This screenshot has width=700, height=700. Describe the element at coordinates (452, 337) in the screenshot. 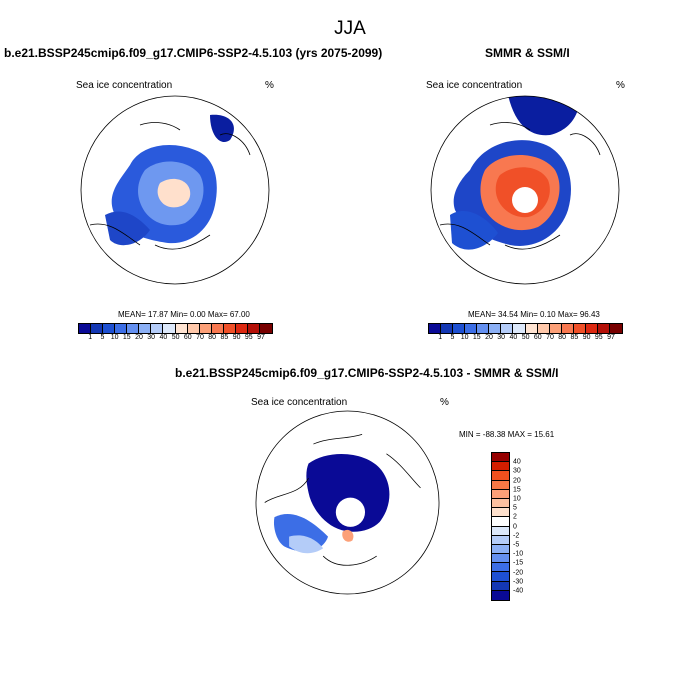

I see `obs-colorbar-tick-label: 5` at that location.